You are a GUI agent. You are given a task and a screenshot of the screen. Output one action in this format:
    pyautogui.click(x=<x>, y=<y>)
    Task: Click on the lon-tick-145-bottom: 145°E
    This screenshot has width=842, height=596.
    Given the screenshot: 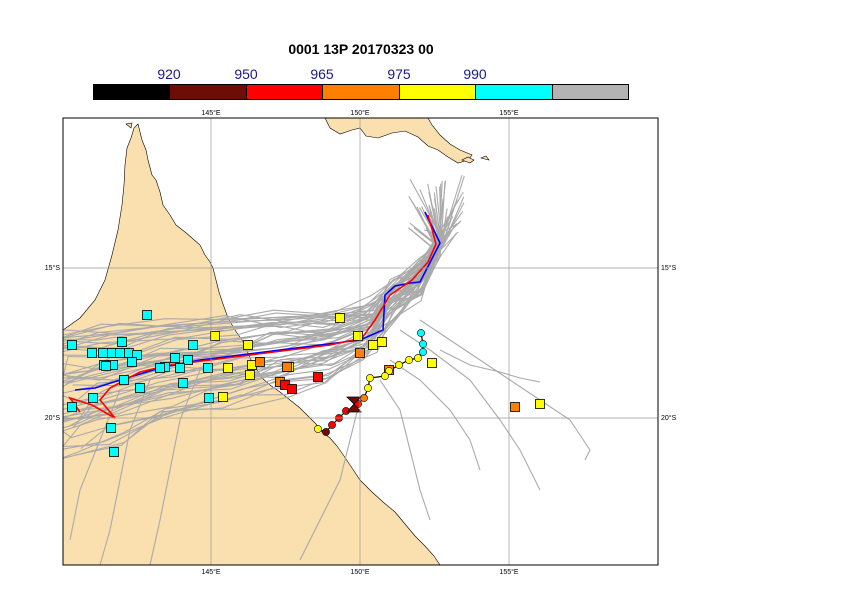 What is the action you would take?
    pyautogui.click(x=210, y=572)
    